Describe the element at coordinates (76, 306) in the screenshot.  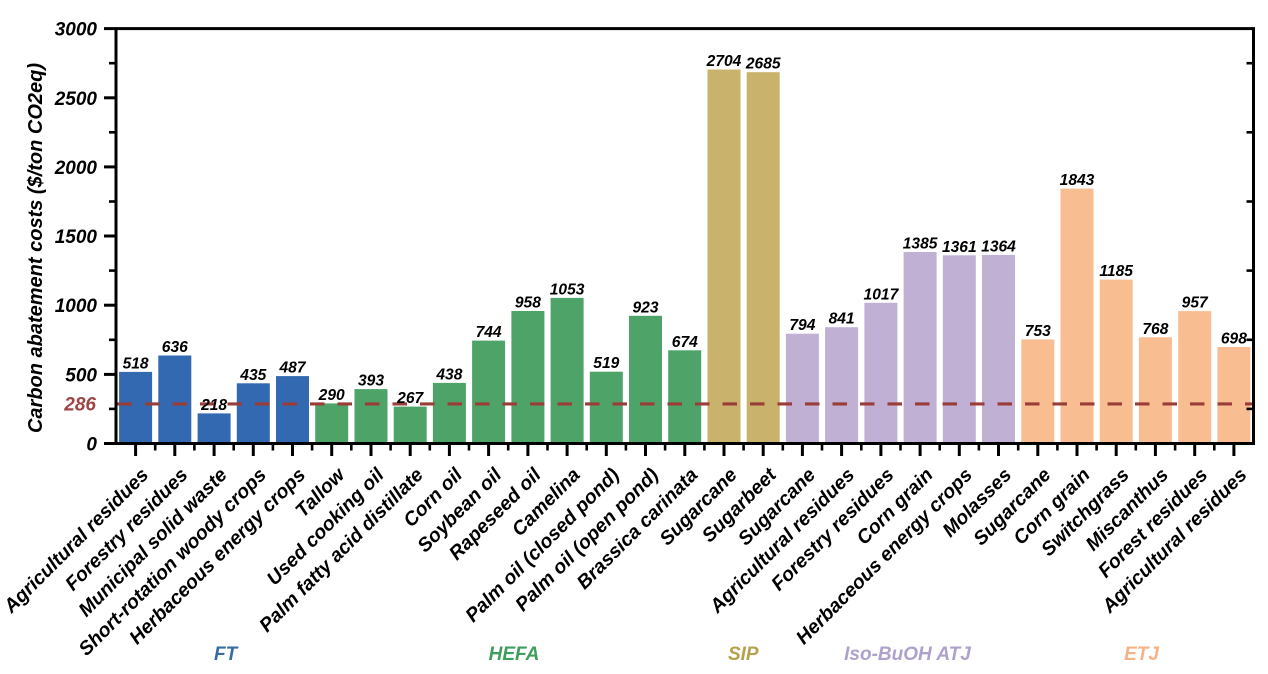
I see `svg-text: 1000` at that location.